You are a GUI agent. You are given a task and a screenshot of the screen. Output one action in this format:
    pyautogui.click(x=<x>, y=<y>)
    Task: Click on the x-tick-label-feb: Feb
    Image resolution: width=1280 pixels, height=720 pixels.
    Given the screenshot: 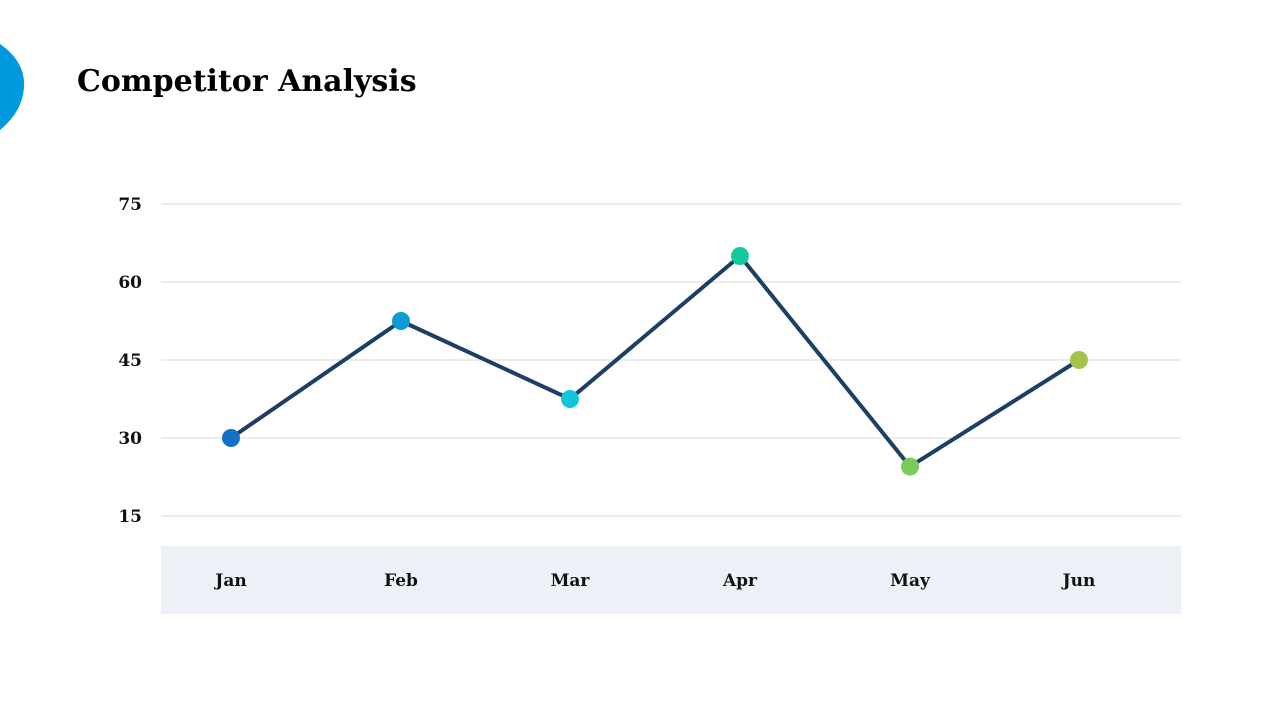 What is the action you would take?
    pyautogui.click(x=401, y=581)
    